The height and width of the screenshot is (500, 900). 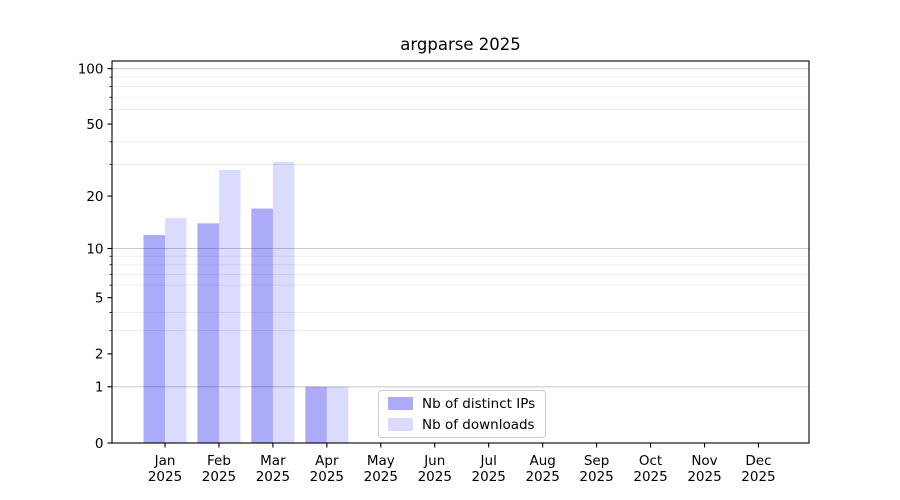 What do you see at coordinates (99, 444) in the screenshot?
I see `y-tick-label: 0` at bounding box center [99, 444].